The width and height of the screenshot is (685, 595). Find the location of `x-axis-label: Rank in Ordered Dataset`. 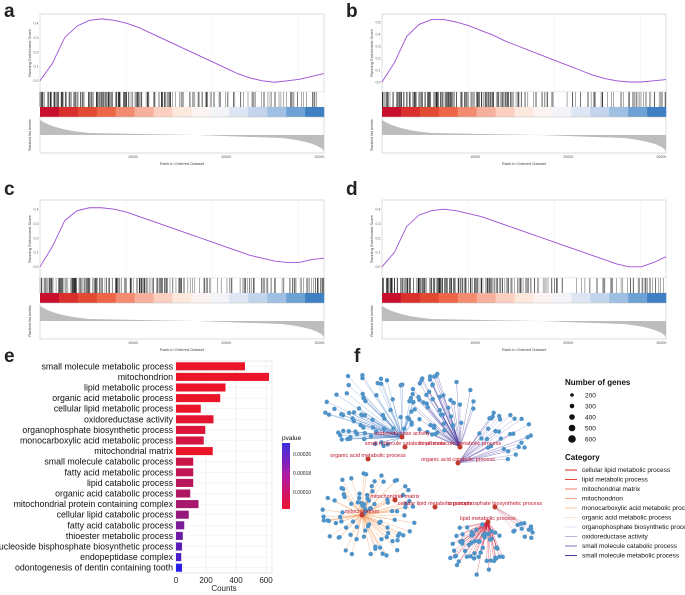

x-axis-label: Rank in Ordered Dataset is located at coordinates (182, 349).